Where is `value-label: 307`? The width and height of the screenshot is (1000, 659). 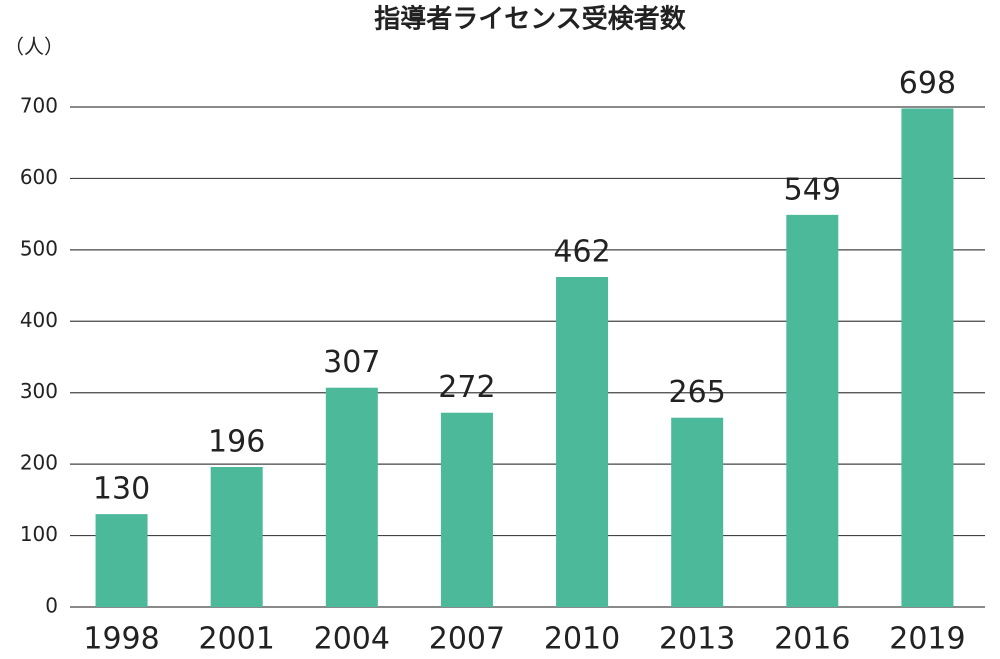 value-label: 307 is located at coordinates (351, 362).